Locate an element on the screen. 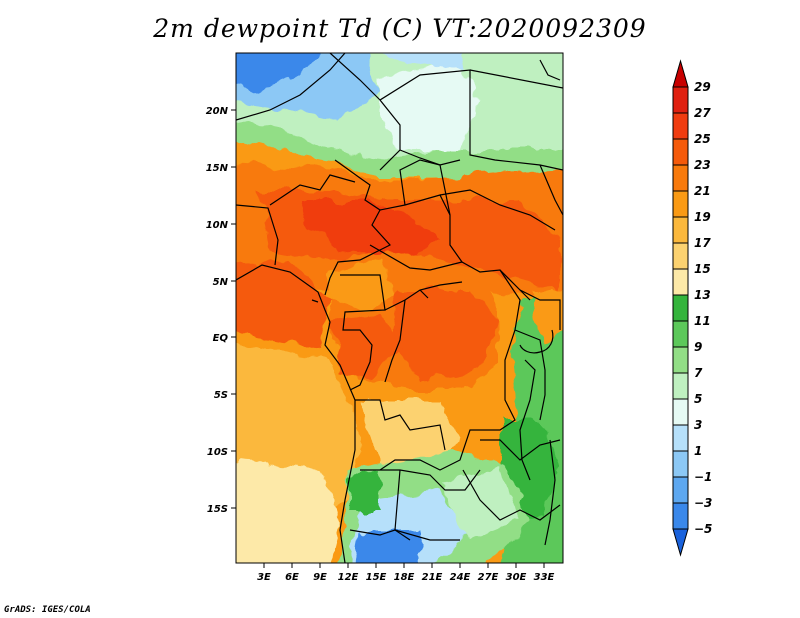  lon-label: 15E is located at coordinates (376, 577).